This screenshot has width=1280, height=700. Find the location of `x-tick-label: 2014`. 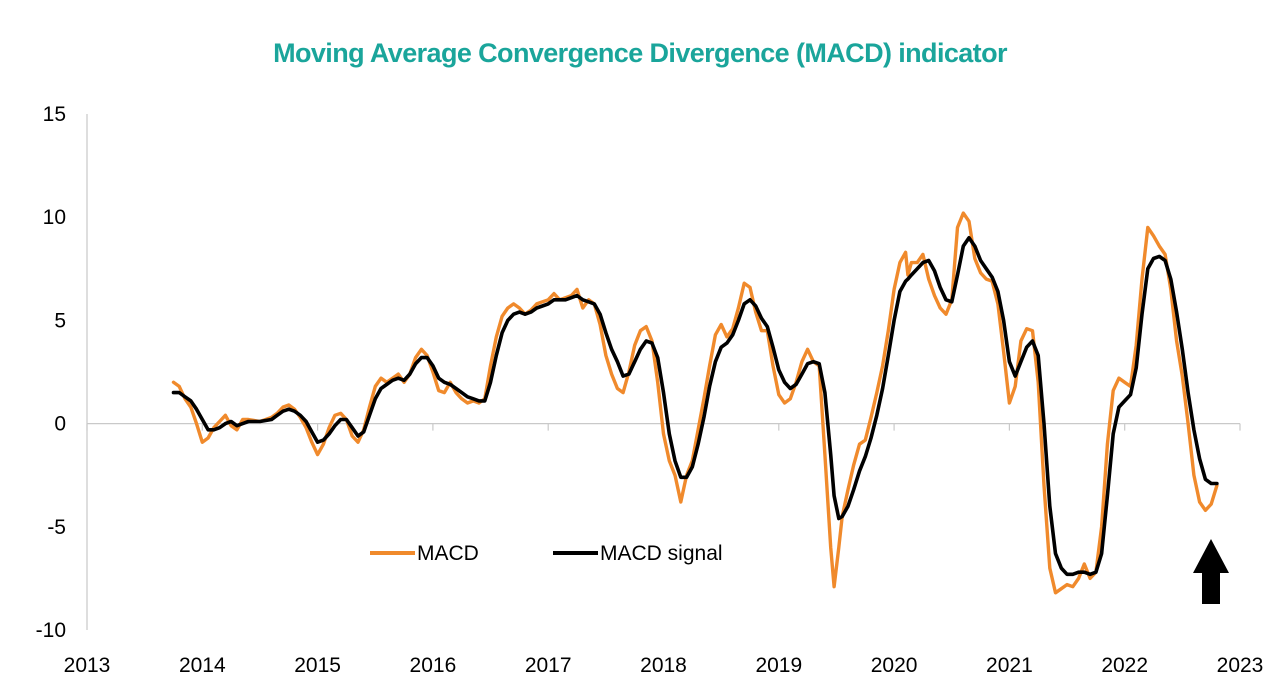

x-tick-label: 2014 is located at coordinates (202, 665).